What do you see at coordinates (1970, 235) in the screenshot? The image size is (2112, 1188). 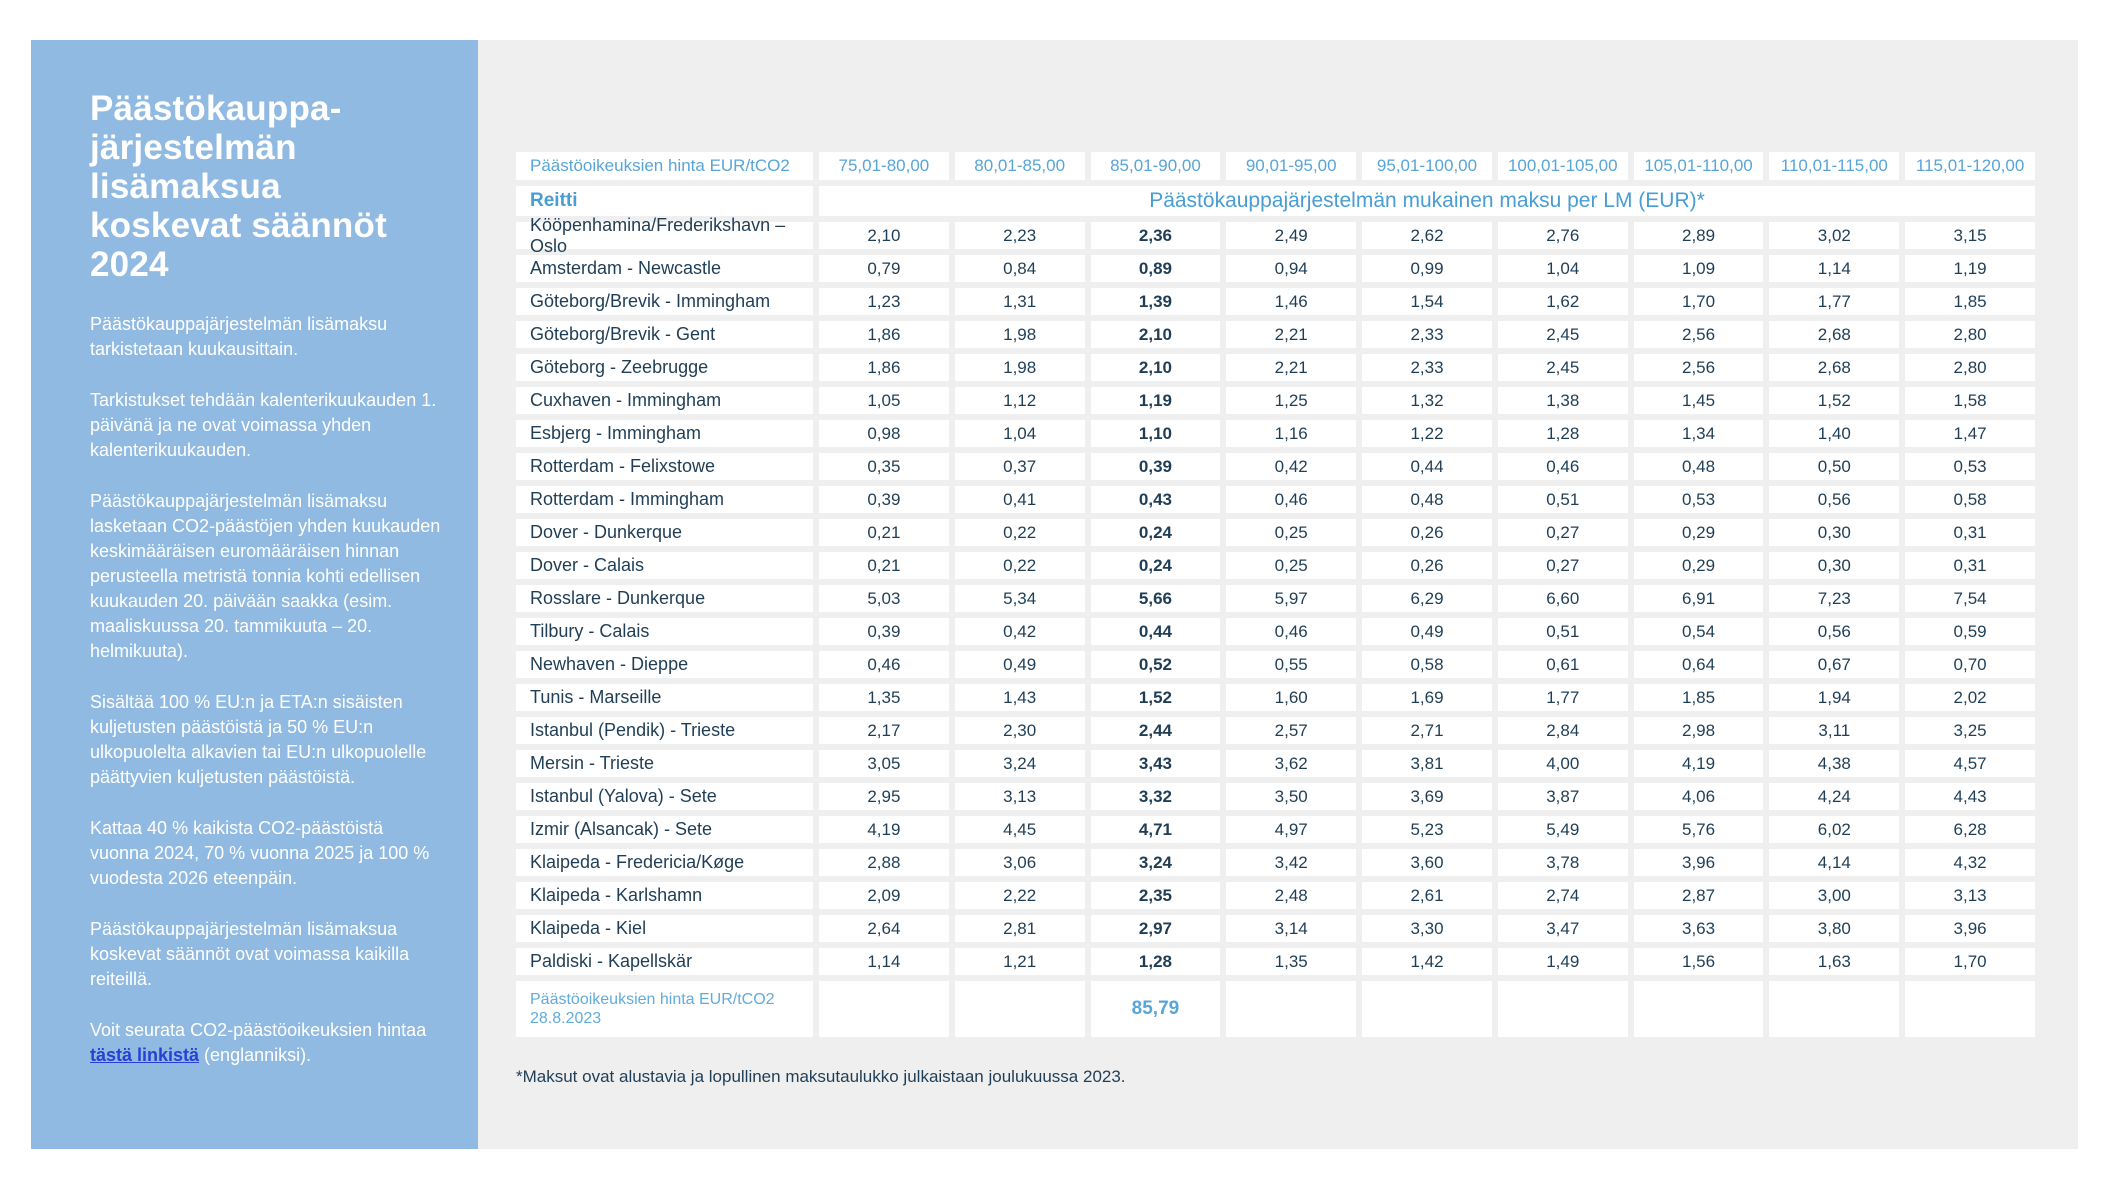 I see `value-cell: 3,15` at bounding box center [1970, 235].